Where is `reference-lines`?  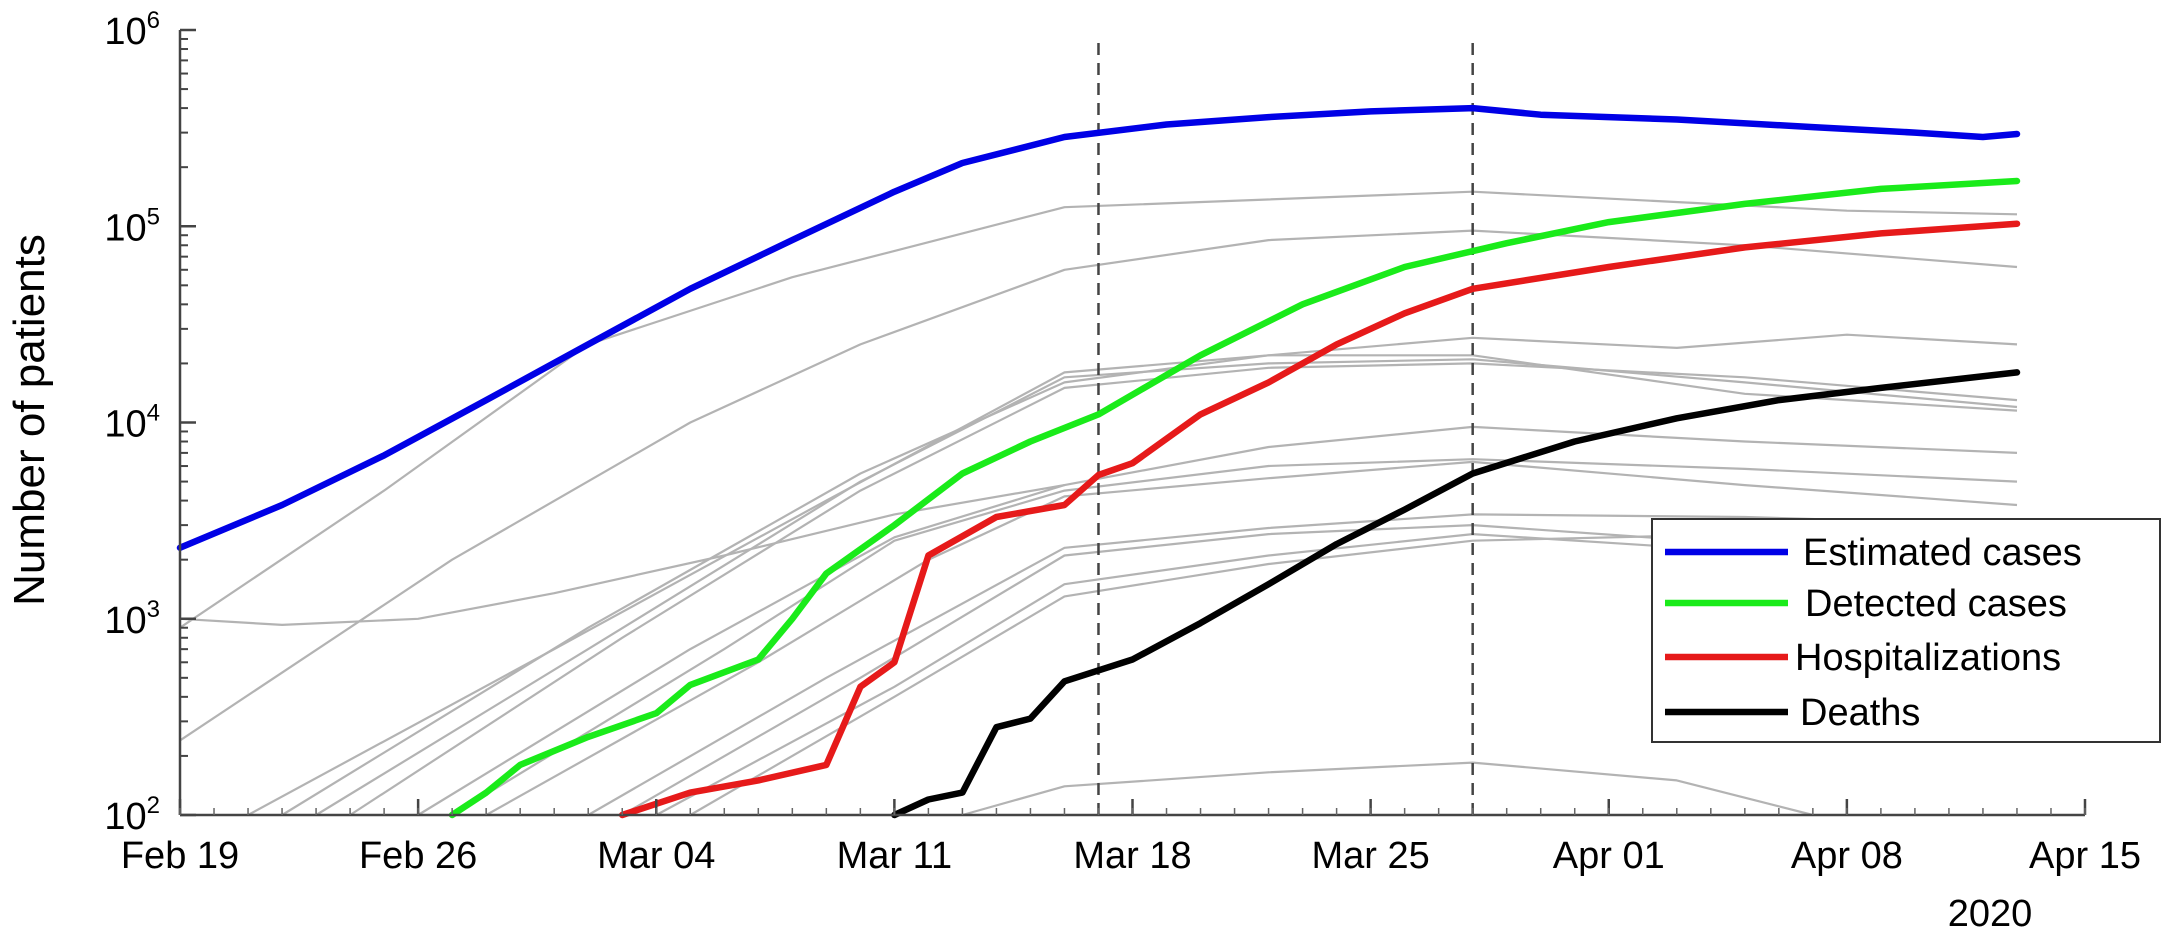
reference-lines is located at coordinates (1285, 425).